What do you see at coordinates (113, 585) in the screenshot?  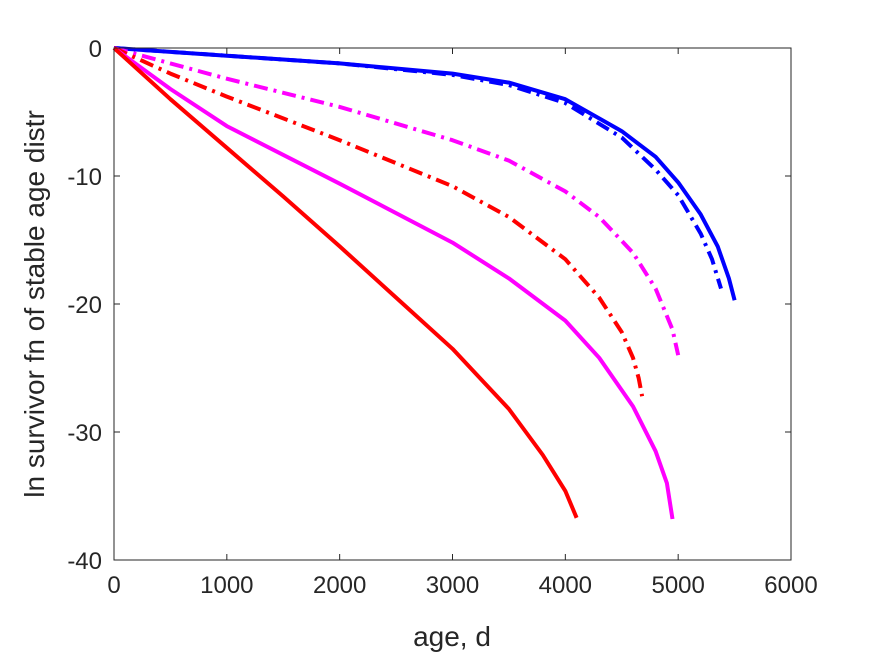 I see `x-tick-label: 0` at bounding box center [113, 585].